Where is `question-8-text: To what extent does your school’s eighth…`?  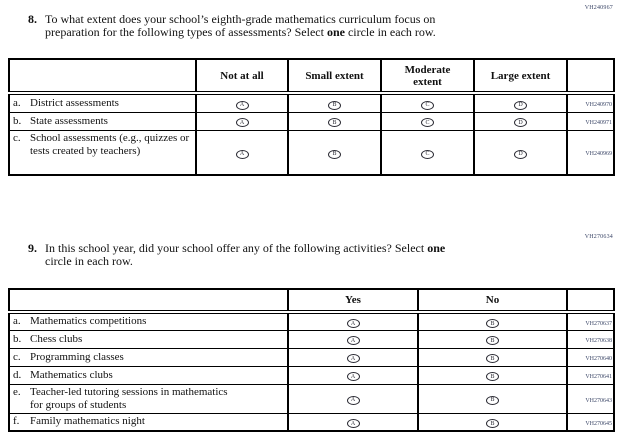
question-8-text: To what extent does your school’s eighth… is located at coordinates (240, 26).